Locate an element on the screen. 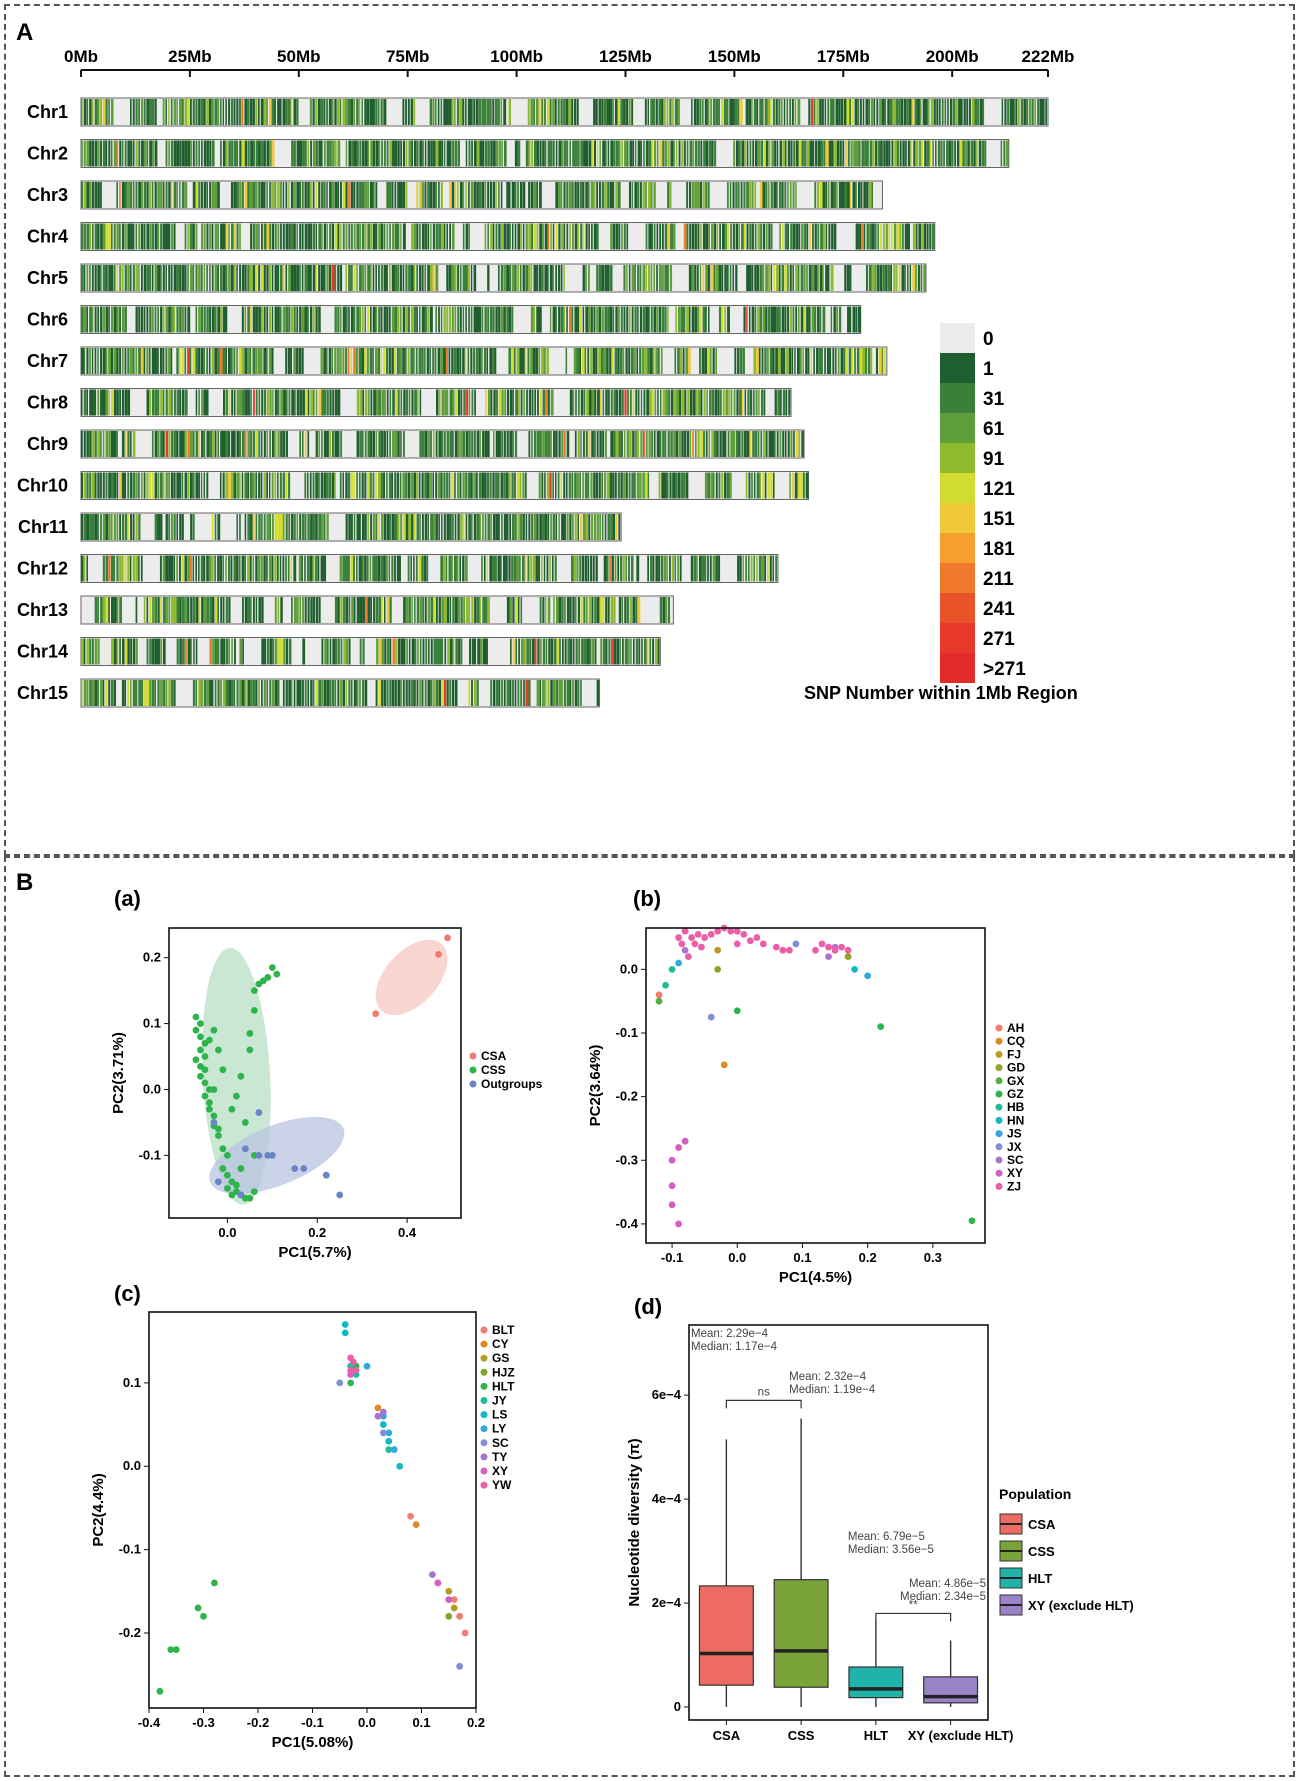 Image resolution: width=1299 pixels, height=1781 pixels. scale-tick-label: 222Mb is located at coordinates (1048, 56).